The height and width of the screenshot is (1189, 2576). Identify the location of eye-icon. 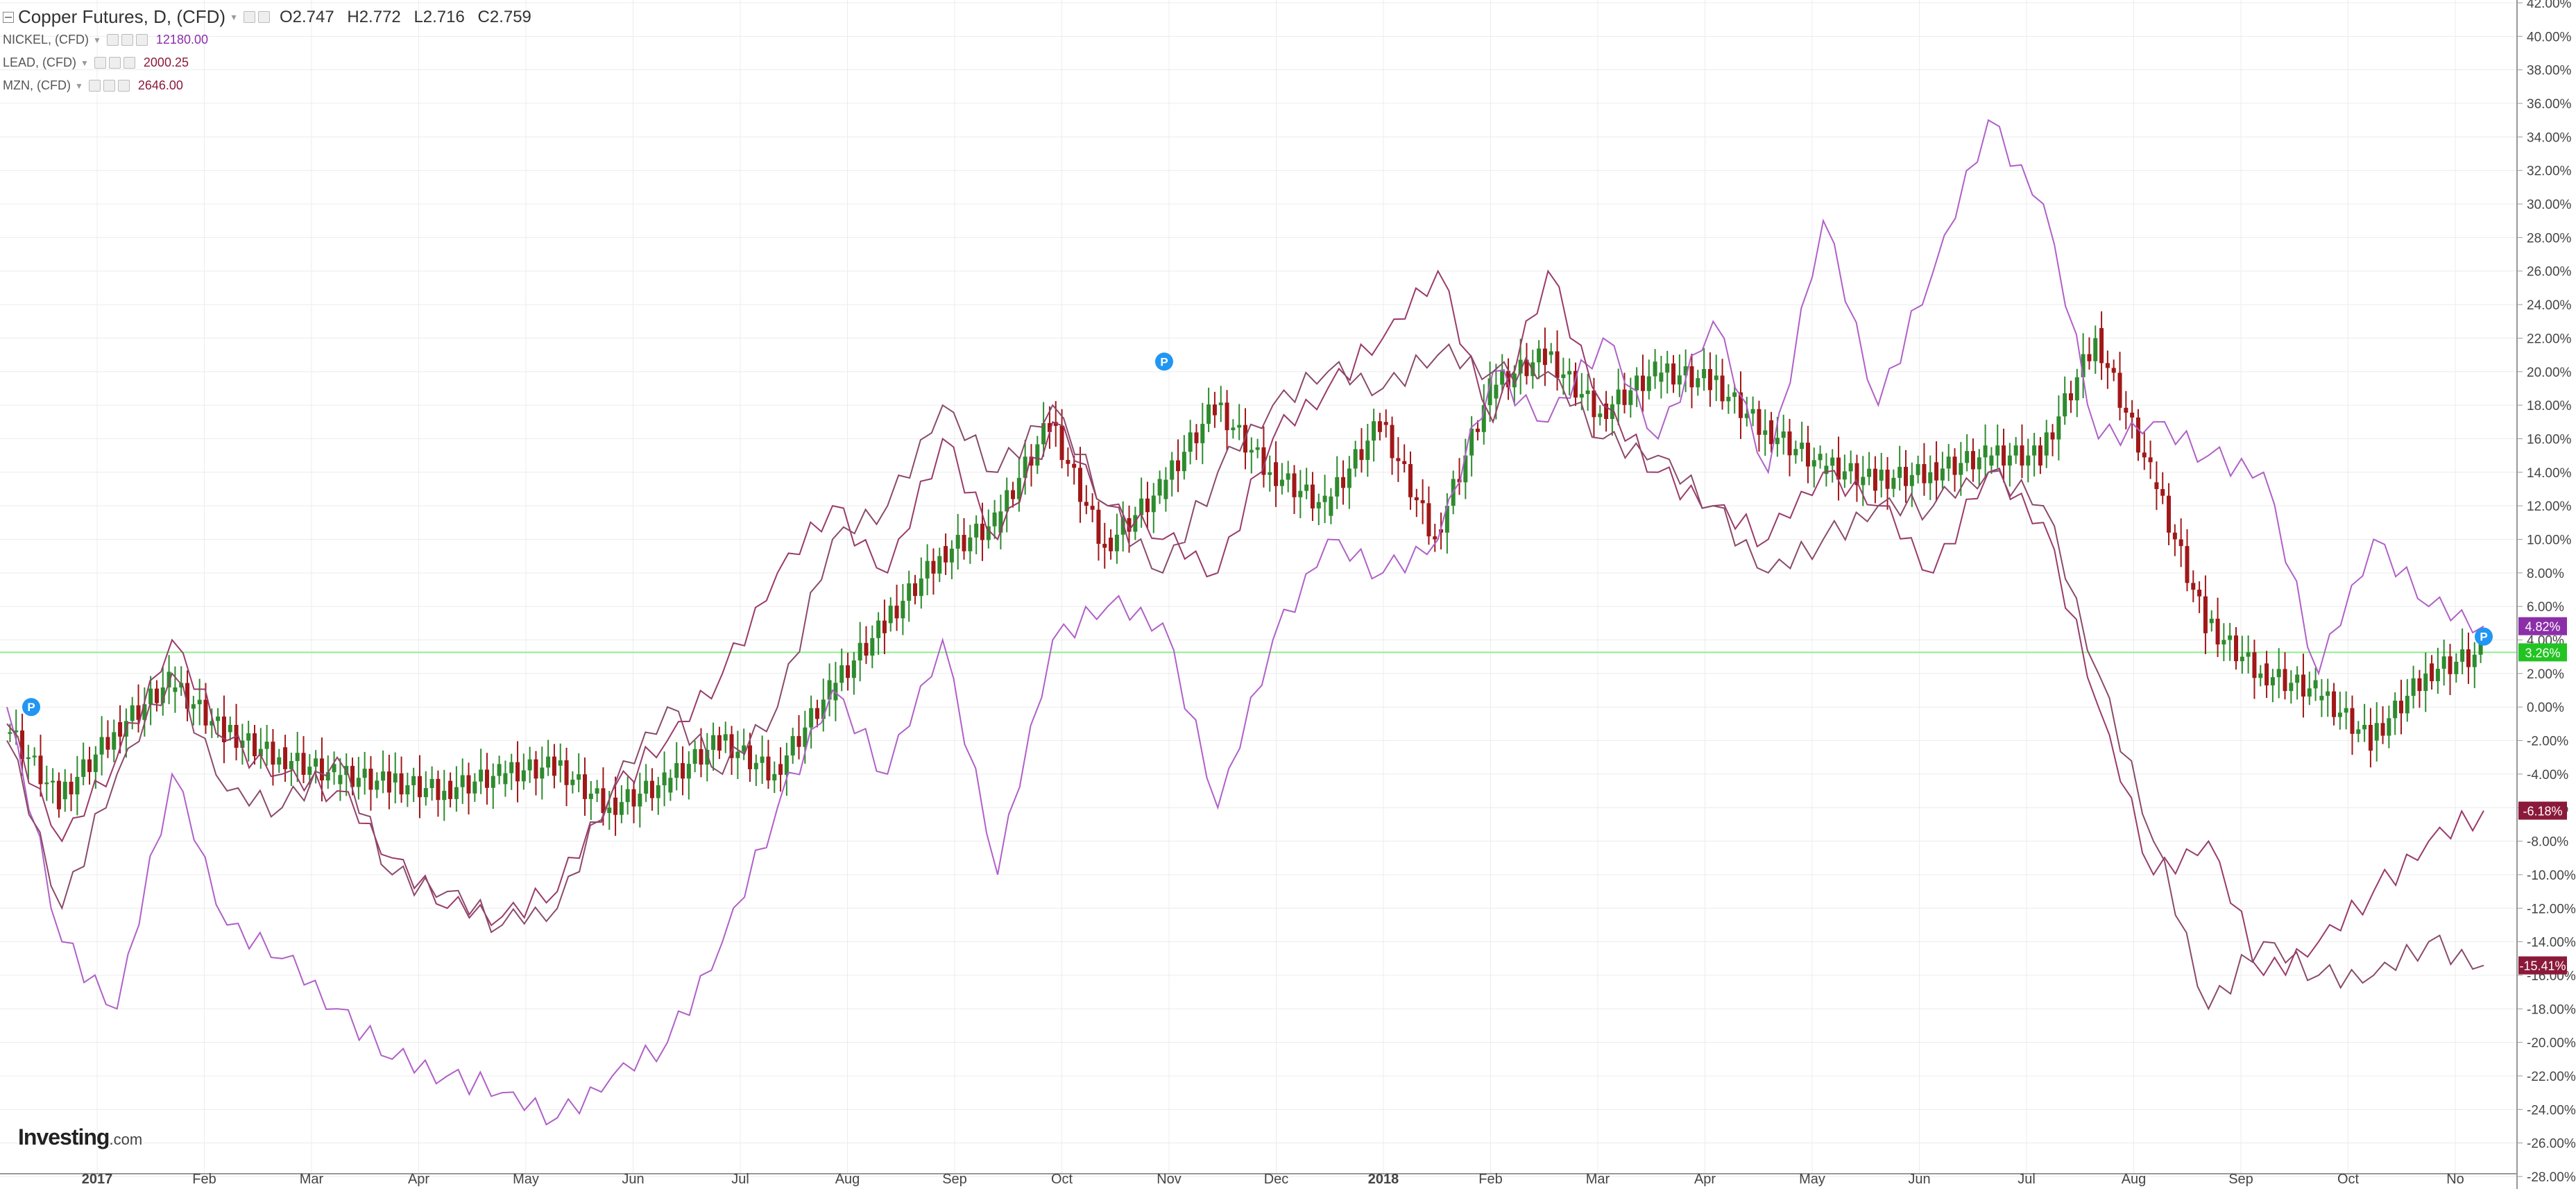
(100, 63).